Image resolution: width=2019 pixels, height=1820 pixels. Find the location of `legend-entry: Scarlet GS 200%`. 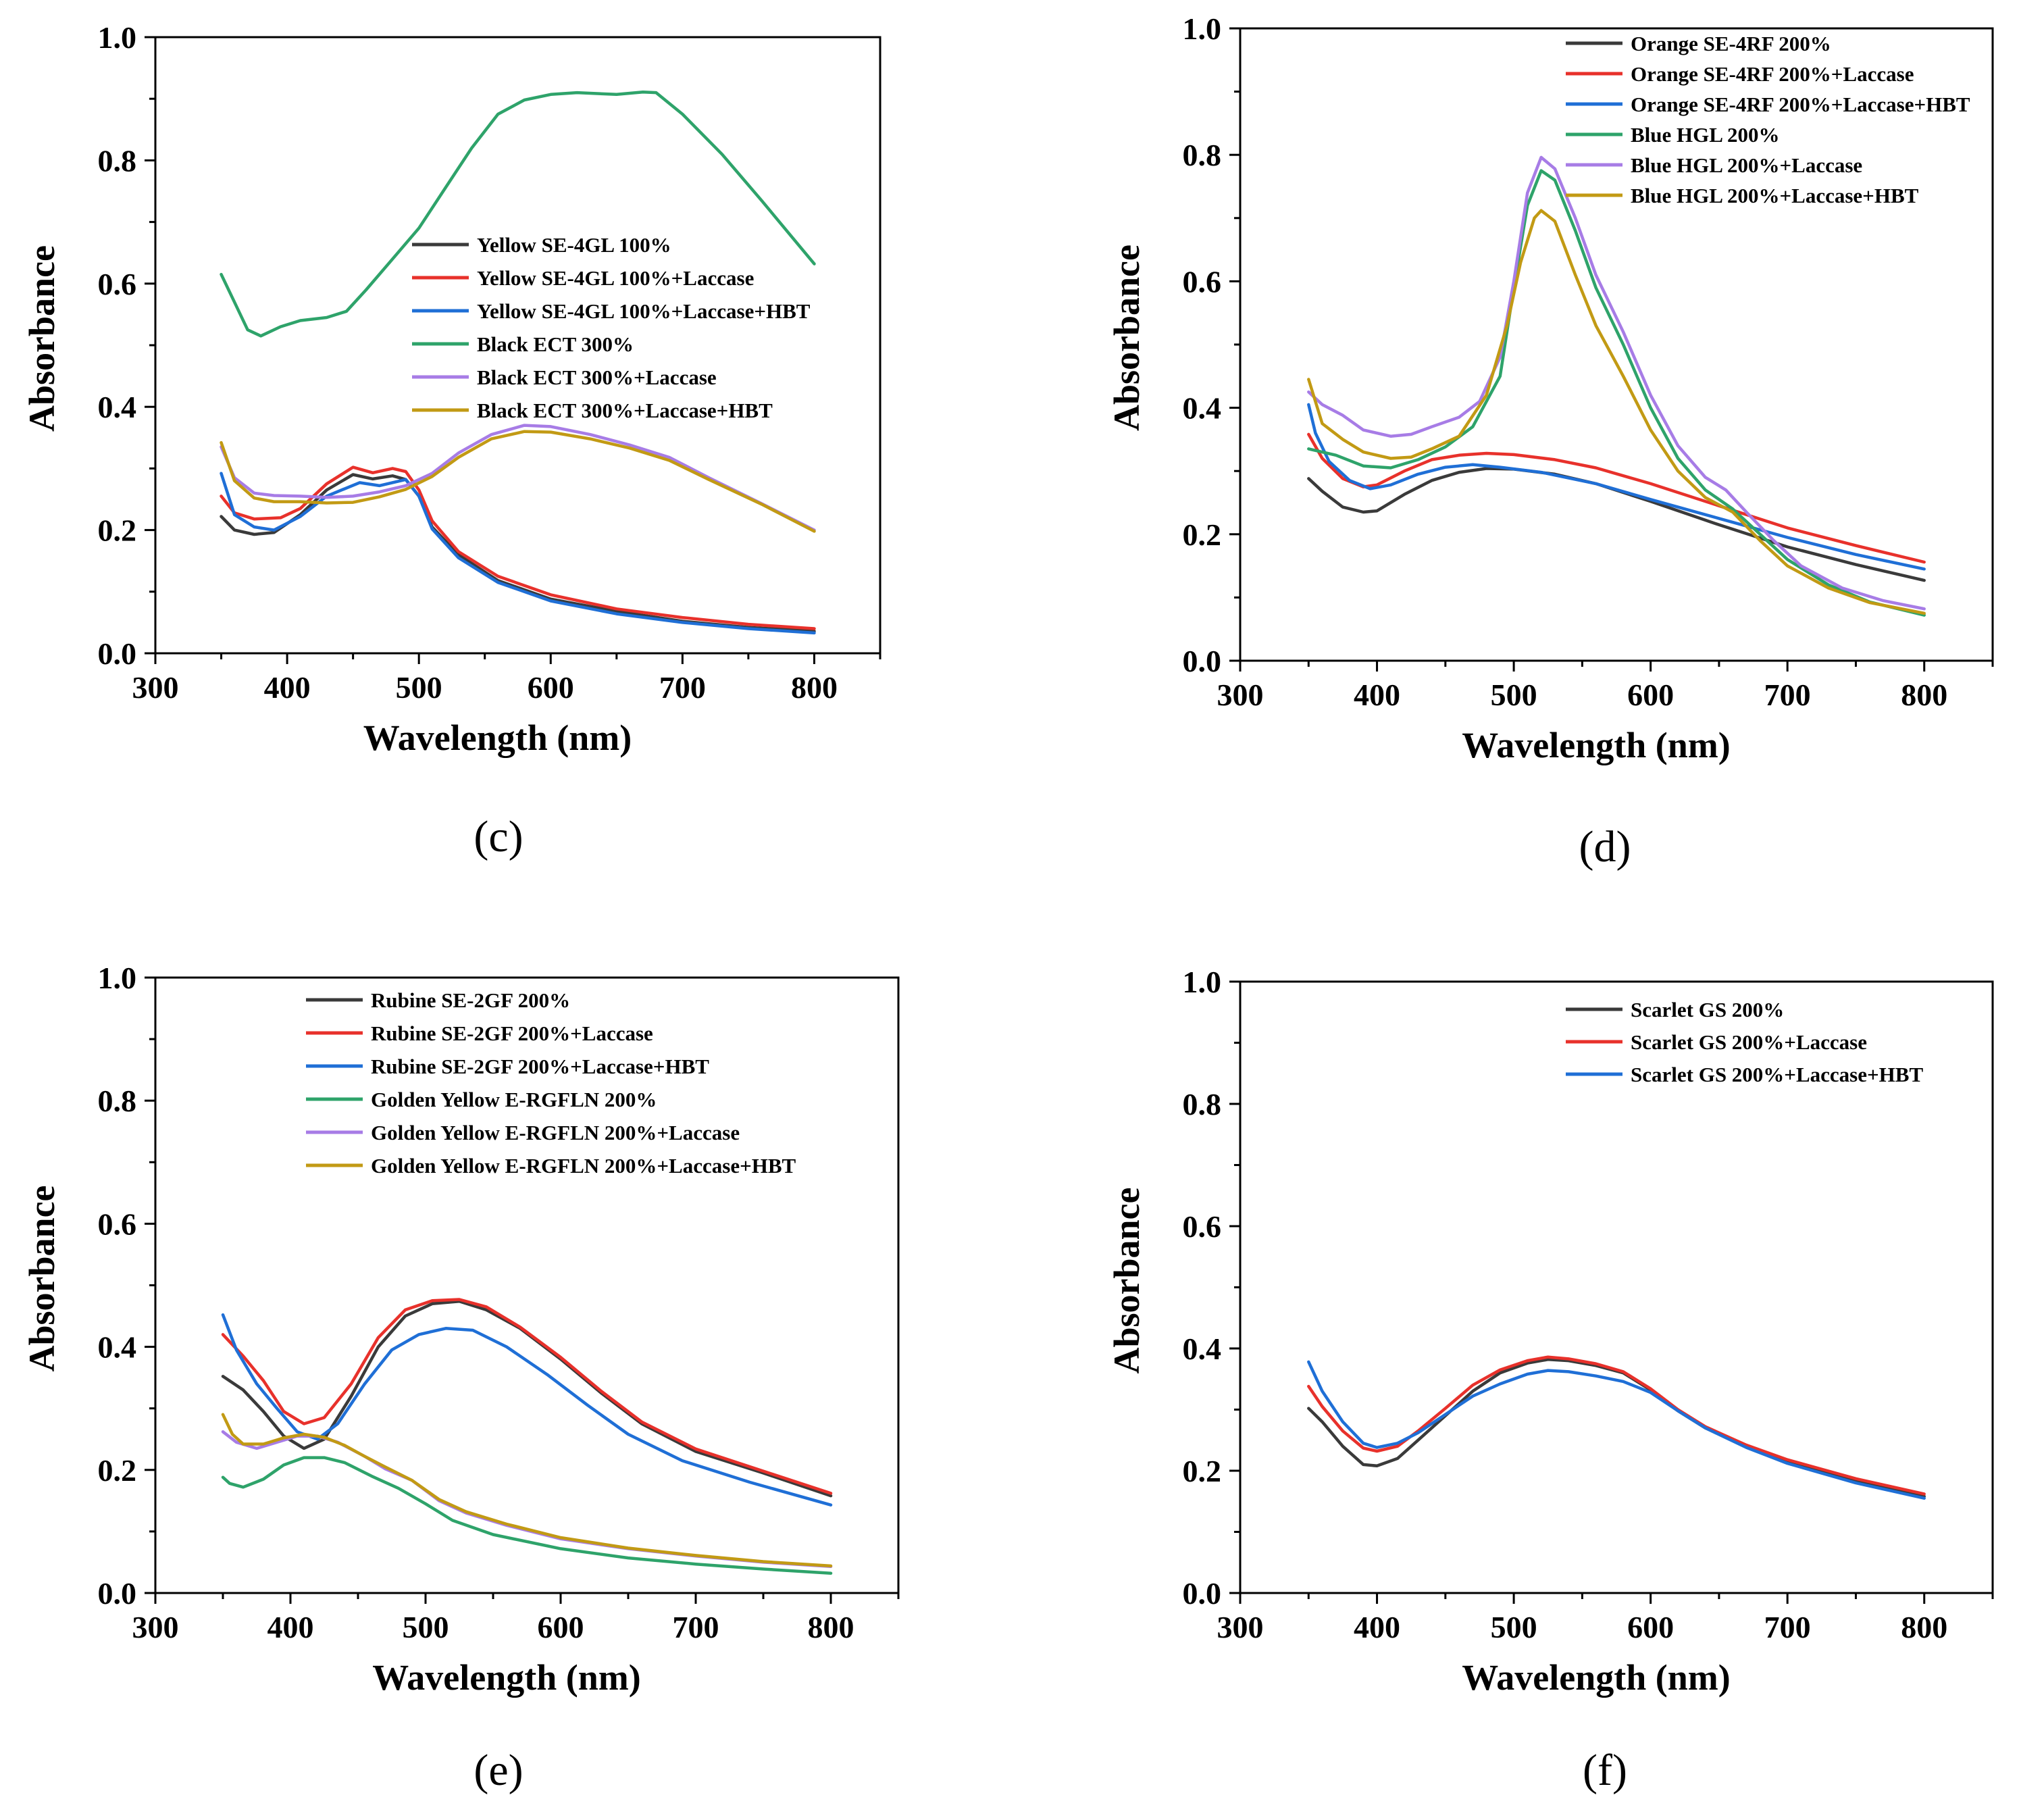

legend-entry: Scarlet GS 200% is located at coordinates (1707, 1009).